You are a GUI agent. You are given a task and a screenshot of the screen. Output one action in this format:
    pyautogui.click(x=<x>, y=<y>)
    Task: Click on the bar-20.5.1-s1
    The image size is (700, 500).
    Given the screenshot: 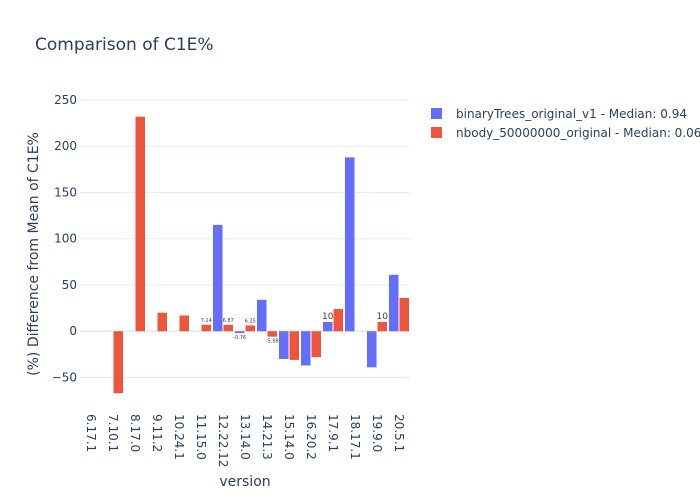 What is the action you would take?
    pyautogui.click(x=404, y=314)
    